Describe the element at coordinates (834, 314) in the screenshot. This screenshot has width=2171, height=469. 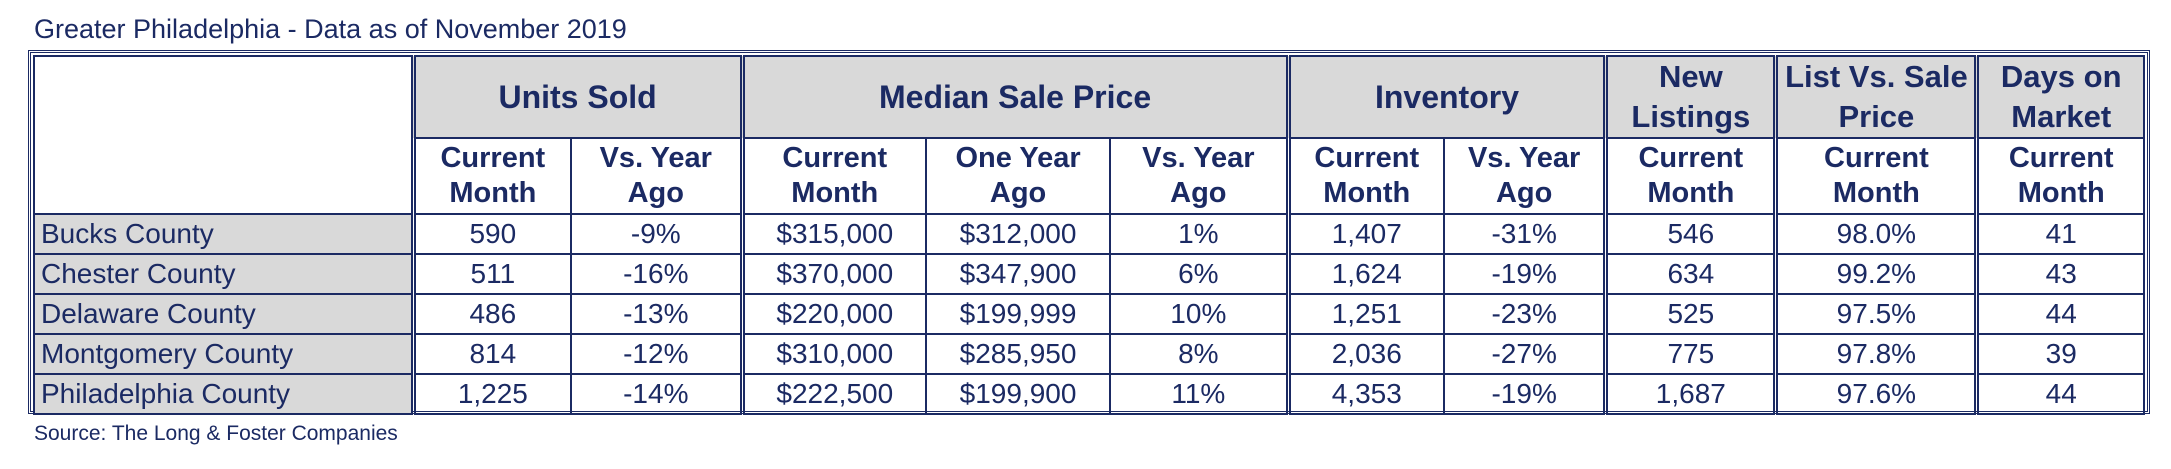
I see `value-cell: $220,000` at that location.